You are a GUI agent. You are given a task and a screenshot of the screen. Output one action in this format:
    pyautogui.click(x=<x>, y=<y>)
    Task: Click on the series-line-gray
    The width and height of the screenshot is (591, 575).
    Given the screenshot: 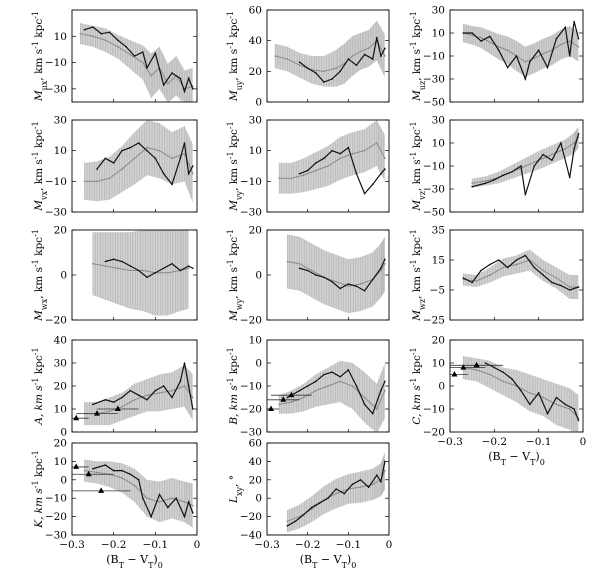 What is the action you would take?
    pyautogui.click(x=136, y=61)
    